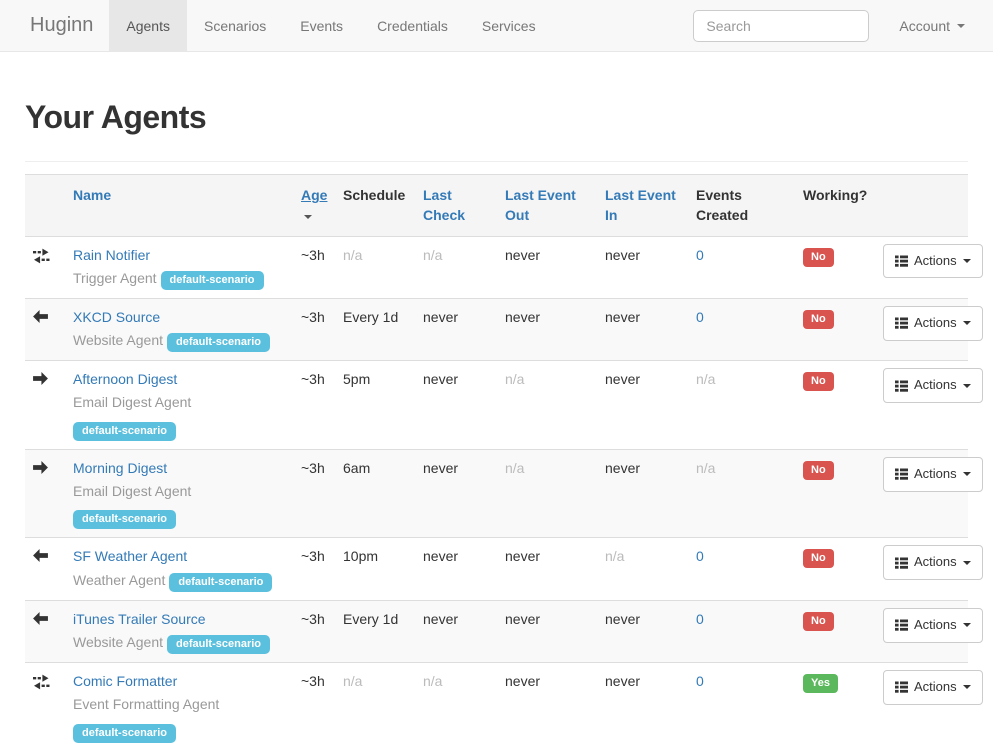 This screenshot has width=993, height=751. What do you see at coordinates (116, 117) in the screenshot?
I see `page-title: Your Agents` at bounding box center [116, 117].